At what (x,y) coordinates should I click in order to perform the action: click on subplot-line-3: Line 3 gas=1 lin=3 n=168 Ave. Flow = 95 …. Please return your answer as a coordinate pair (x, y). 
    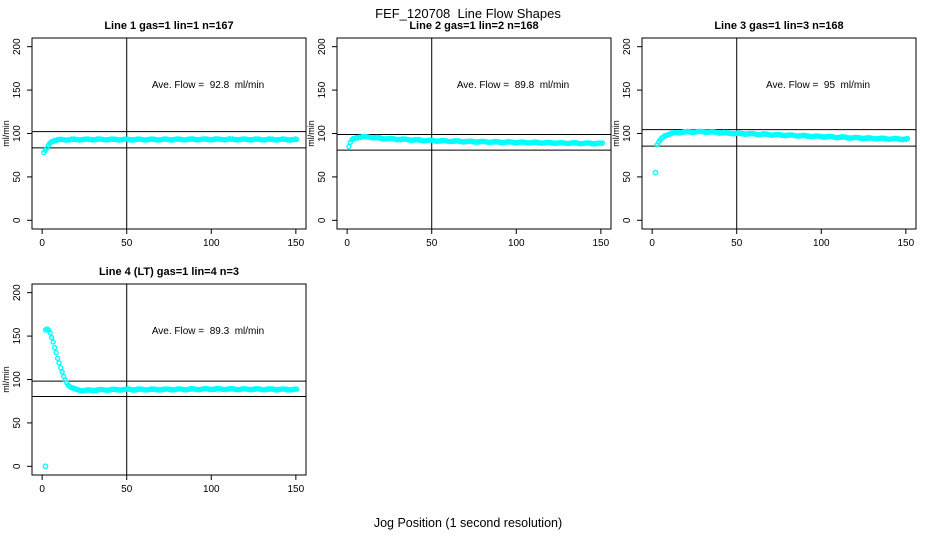
    Looking at the image, I should click on (768, 138).